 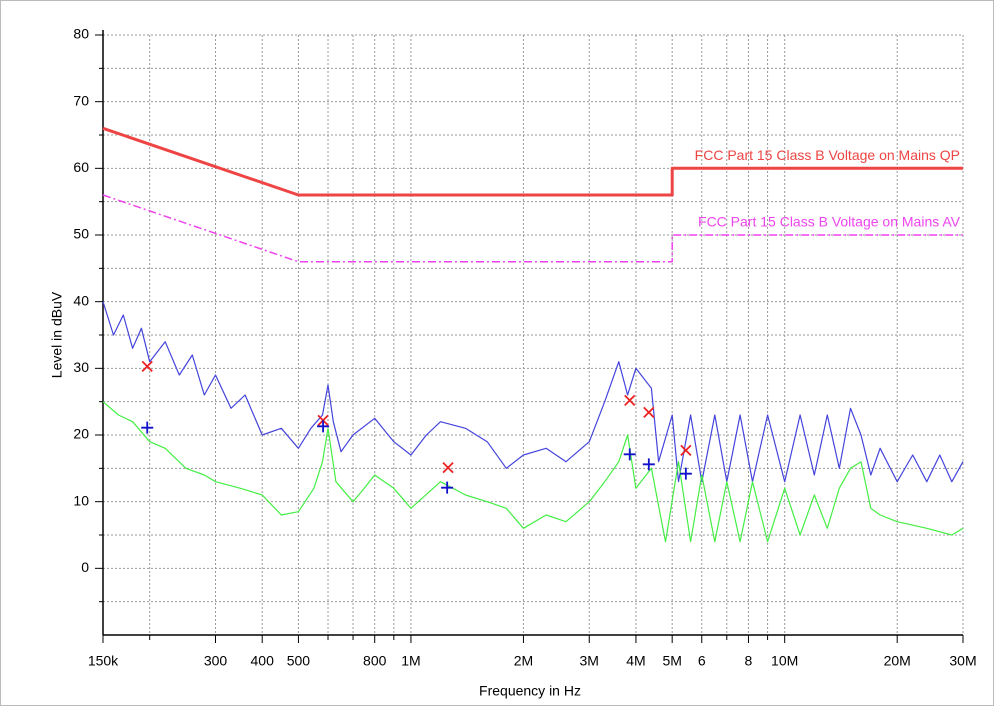 What do you see at coordinates (81, 434) in the screenshot?
I see `y-tick-label: 20` at bounding box center [81, 434].